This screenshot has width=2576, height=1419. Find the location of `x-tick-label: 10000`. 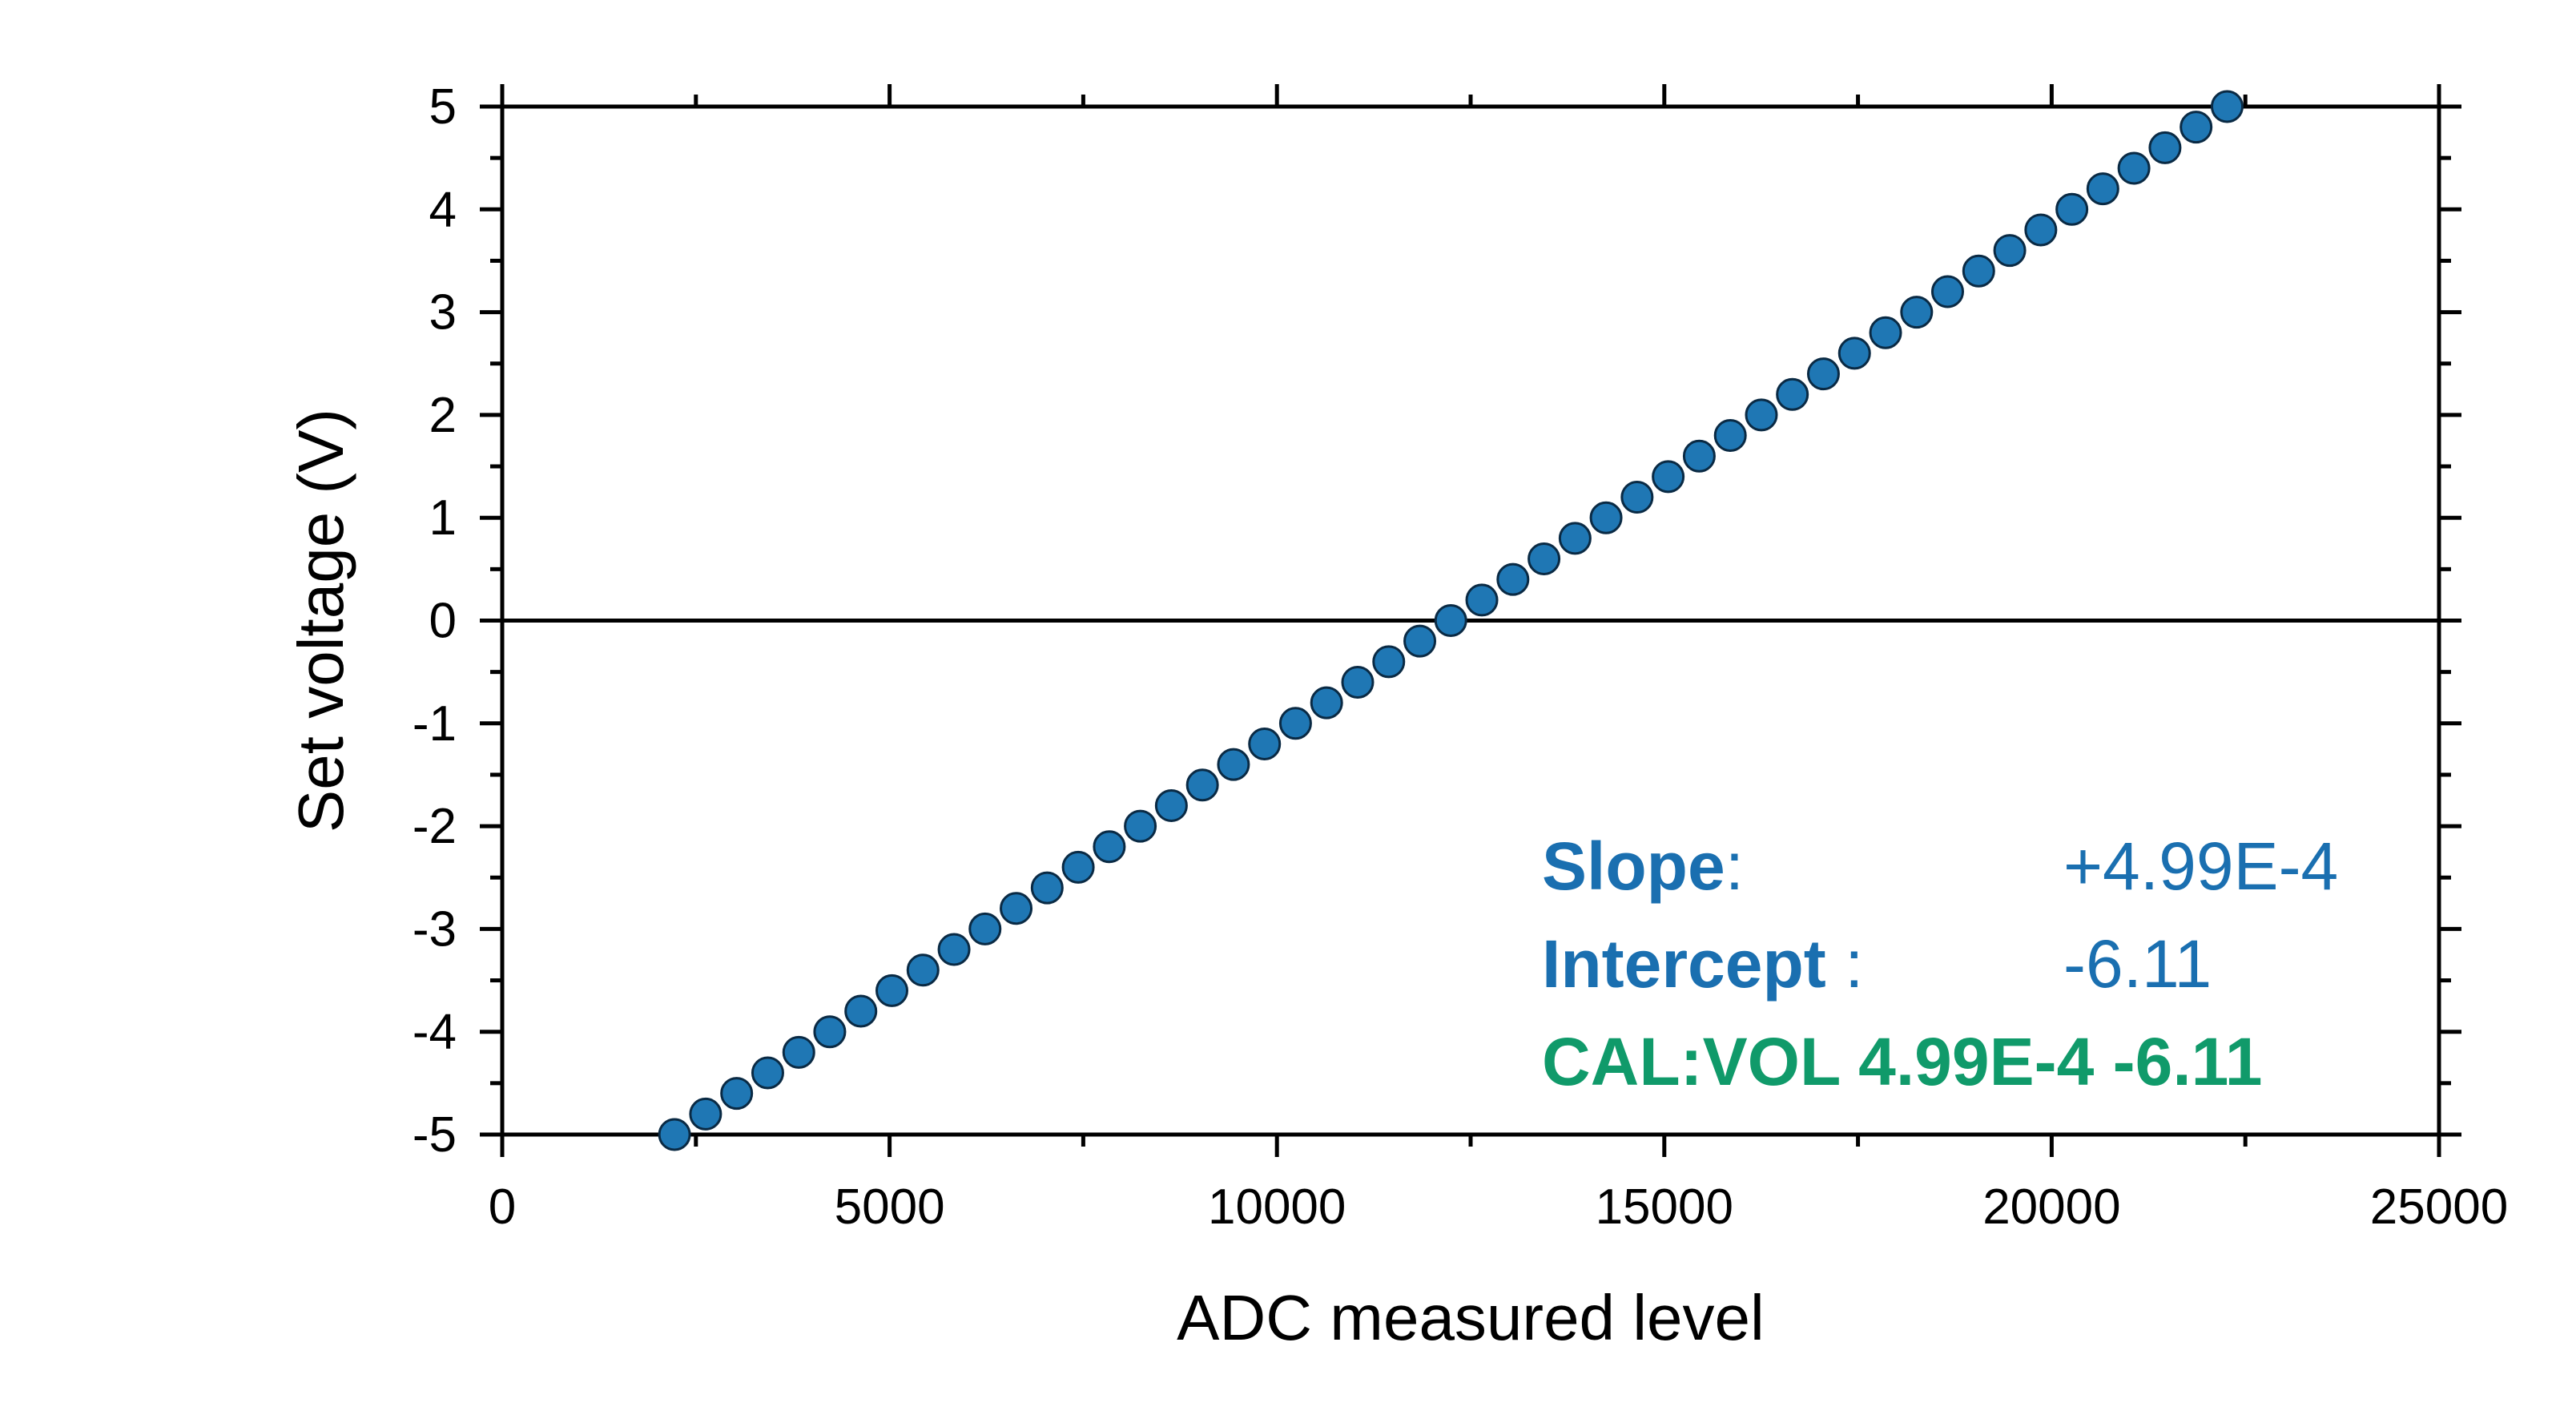

x-tick-label: 10000 is located at coordinates (1277, 1207).